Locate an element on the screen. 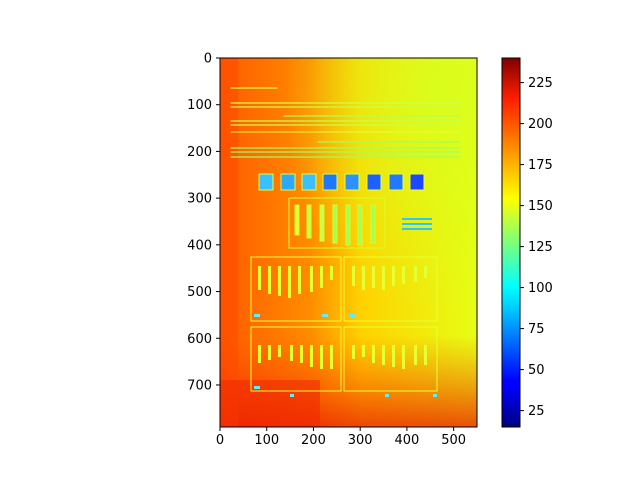  x-tick-label: 500 is located at coordinates (453, 440).